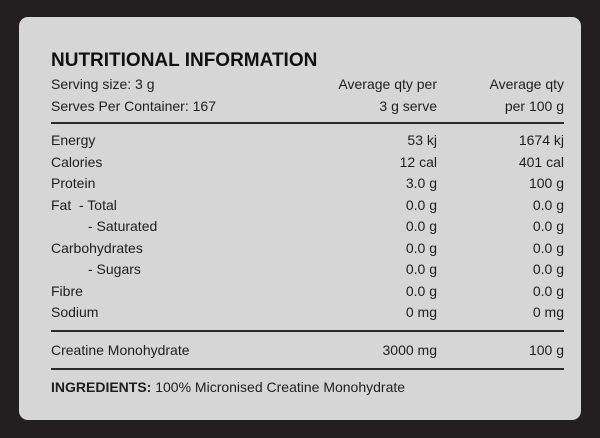 The width and height of the screenshot is (600, 438). What do you see at coordinates (546, 349) in the screenshot?
I see `active-per-100g: 100 g` at bounding box center [546, 349].